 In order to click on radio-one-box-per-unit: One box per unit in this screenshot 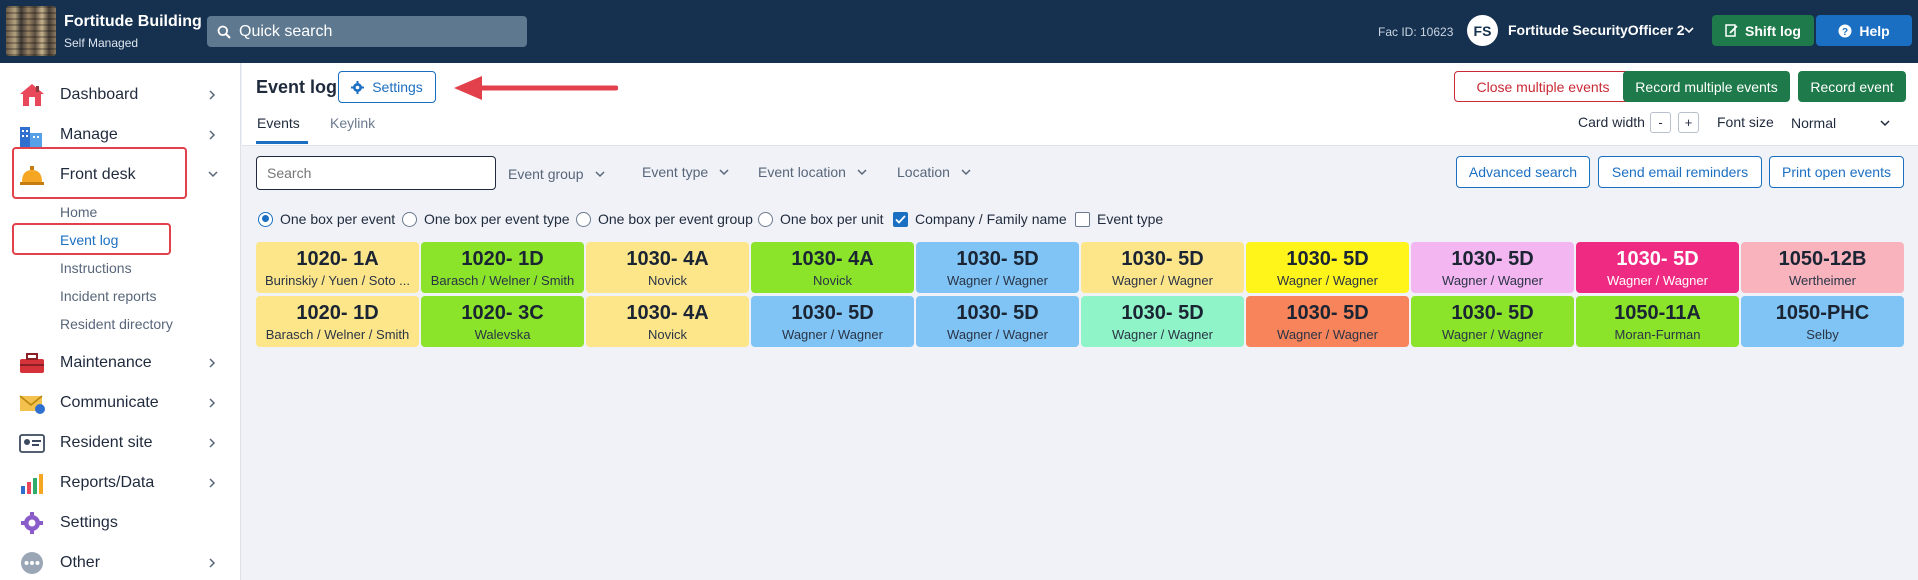, I will do `click(821, 219)`.